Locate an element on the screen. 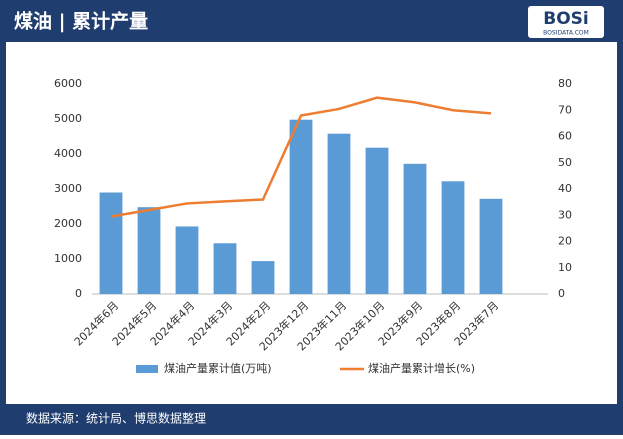  y2-tick-label: 40 is located at coordinates (565, 188).